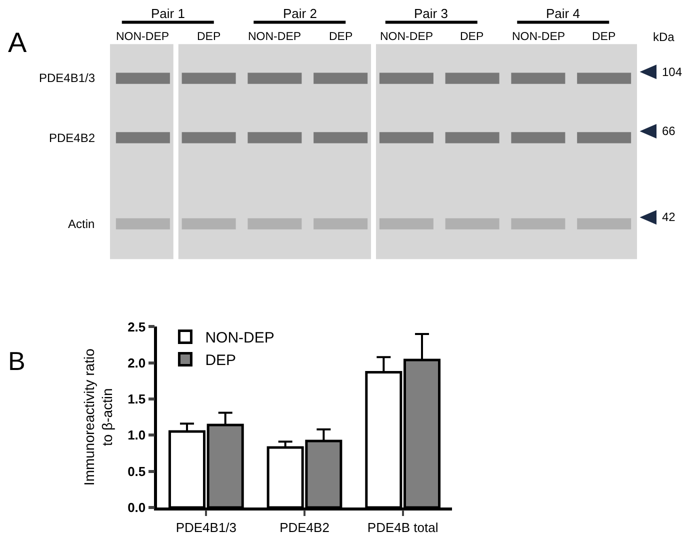 The image size is (685, 560). I want to click on category-label: 42, so click(669, 217).